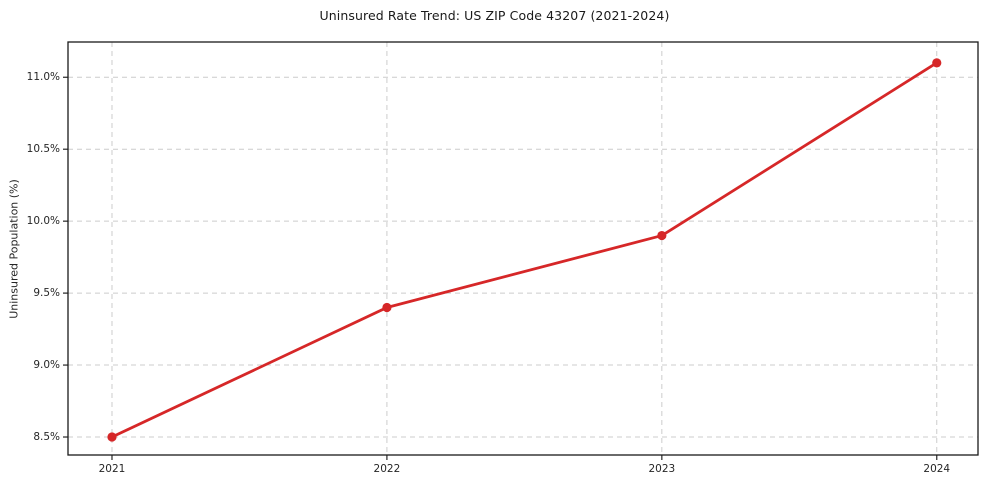 This screenshot has width=989, height=490. I want to click on x-tick-label: 2024, so click(937, 469).